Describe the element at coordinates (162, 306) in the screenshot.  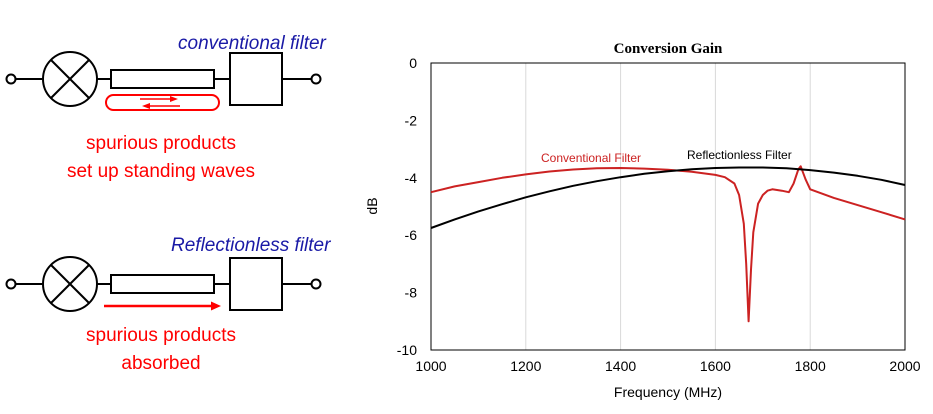
I see `absorbed-arrow` at that location.